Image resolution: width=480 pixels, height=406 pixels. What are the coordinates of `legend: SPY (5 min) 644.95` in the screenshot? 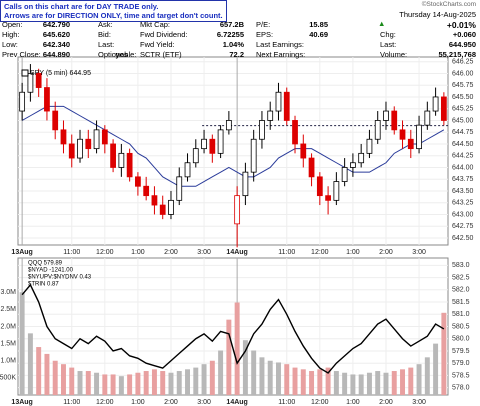 It's located at (60, 73).